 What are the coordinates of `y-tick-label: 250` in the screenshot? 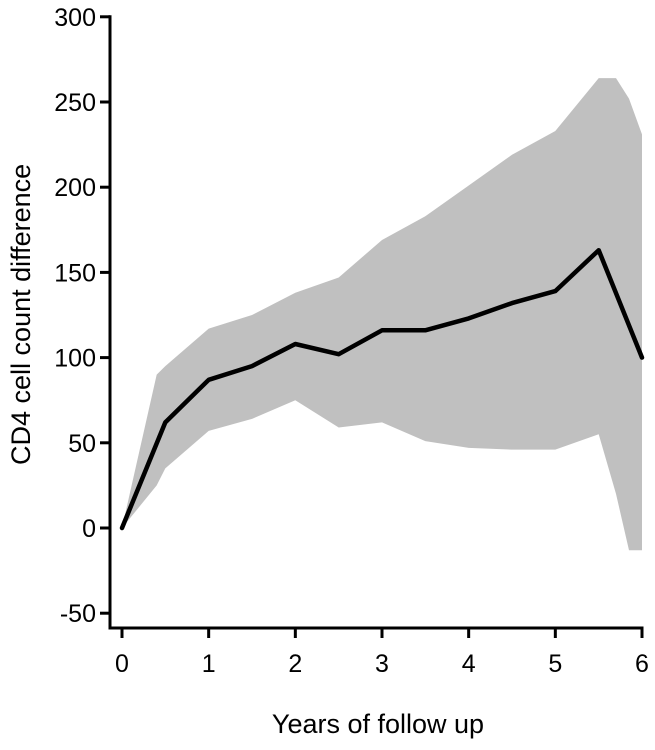 It's located at (75, 103).